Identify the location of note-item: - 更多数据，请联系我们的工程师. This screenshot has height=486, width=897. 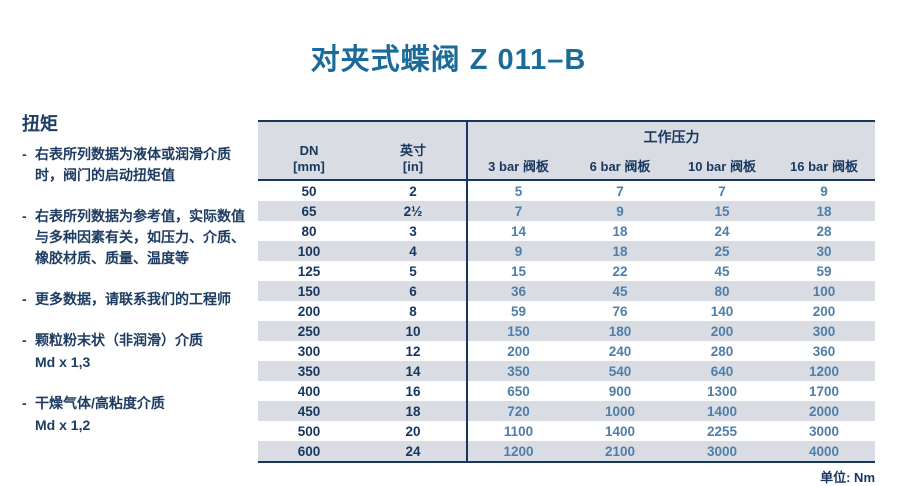
(140, 299).